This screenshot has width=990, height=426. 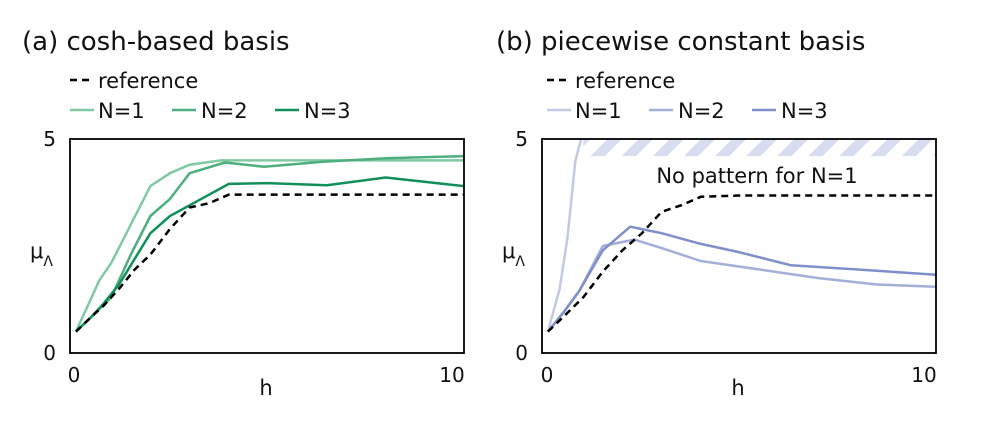 I want to click on panel-b-ytick-5: 5, so click(x=521, y=139).